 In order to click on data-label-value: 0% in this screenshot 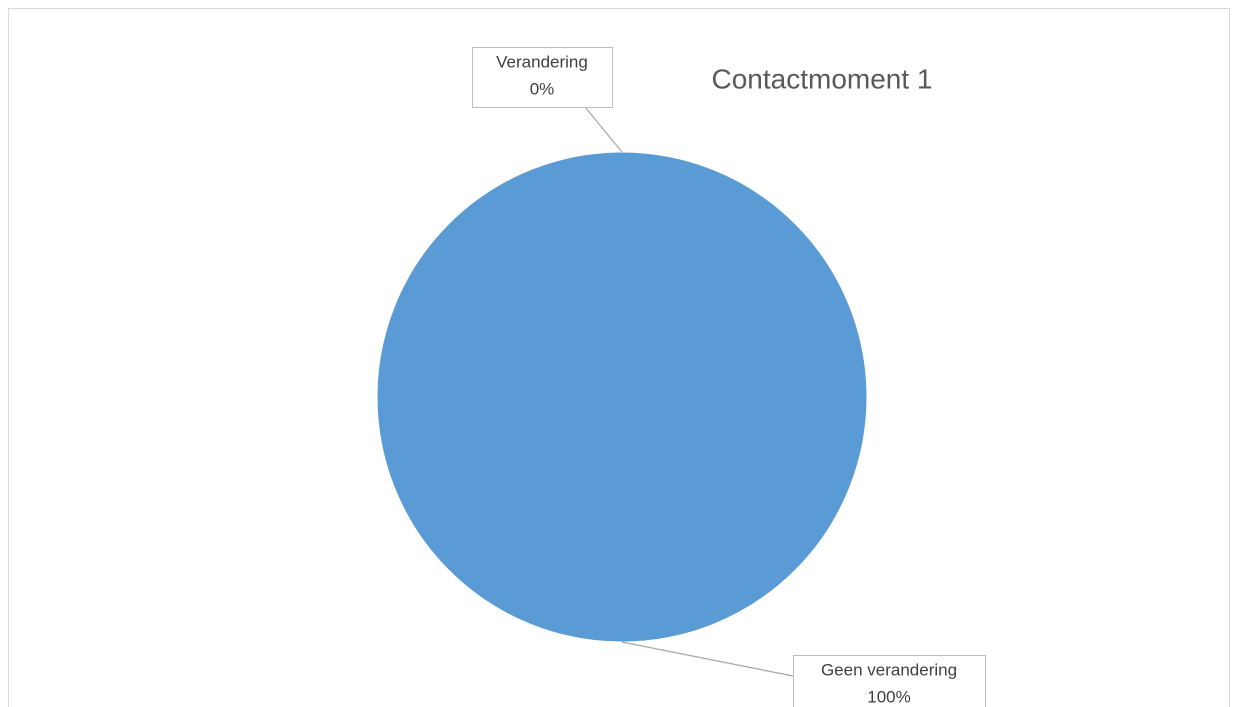, I will do `click(542, 88)`.